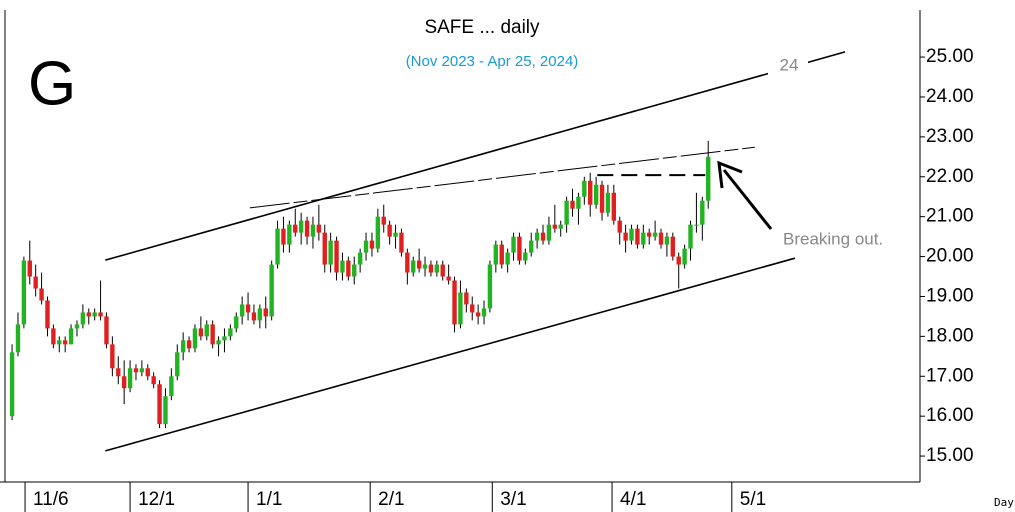 This screenshot has width=1015, height=512. Describe the element at coordinates (950, 136) in the screenshot. I see `y-tick-label: 23.00` at that location.